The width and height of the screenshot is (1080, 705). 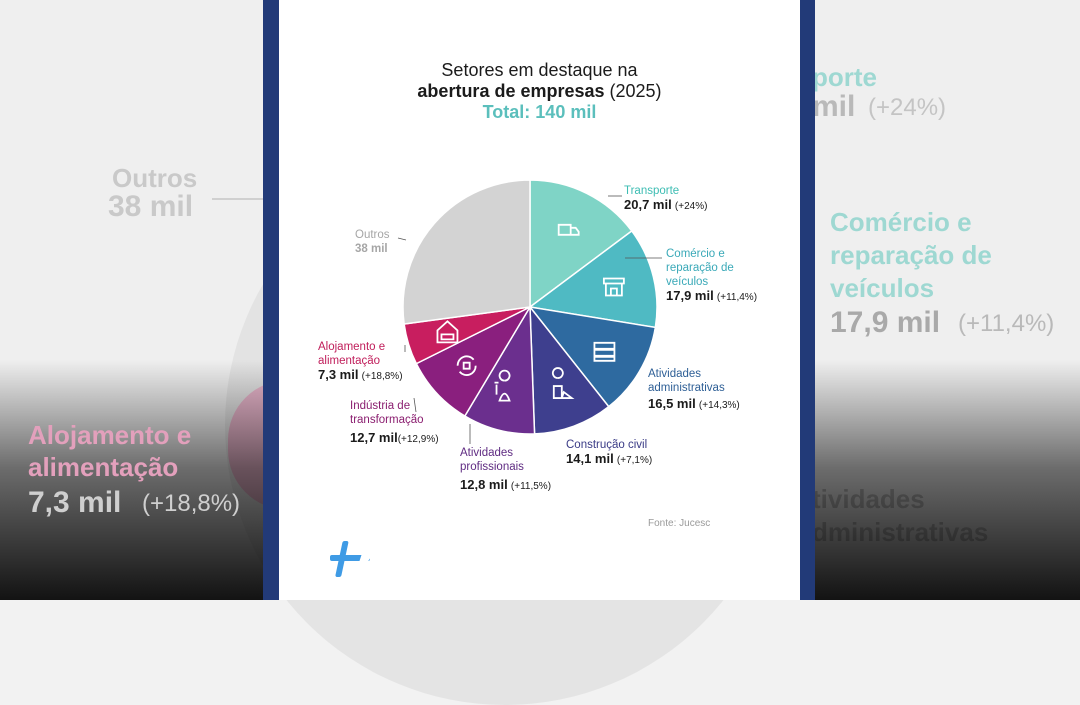 I want to click on label-comercio-line2: reparação de, so click(x=700, y=268).